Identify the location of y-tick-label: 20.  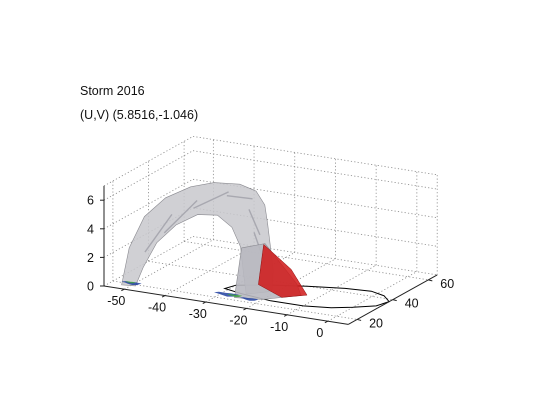
(376, 323).